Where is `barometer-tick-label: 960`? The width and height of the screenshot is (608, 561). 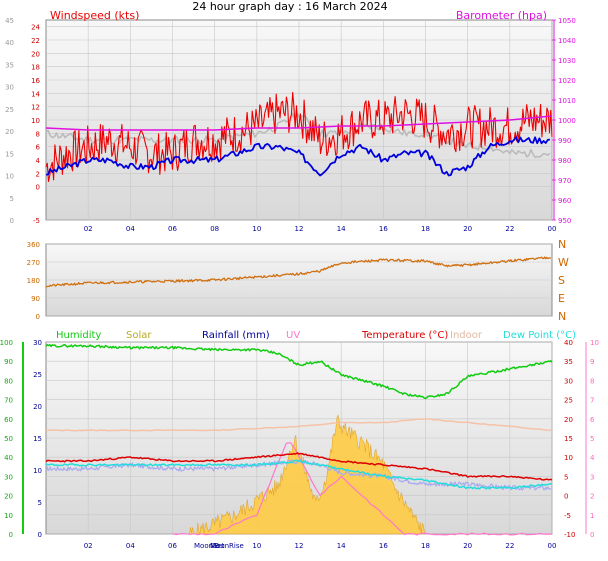
barometer-tick-label: 960 is located at coordinates (564, 201).